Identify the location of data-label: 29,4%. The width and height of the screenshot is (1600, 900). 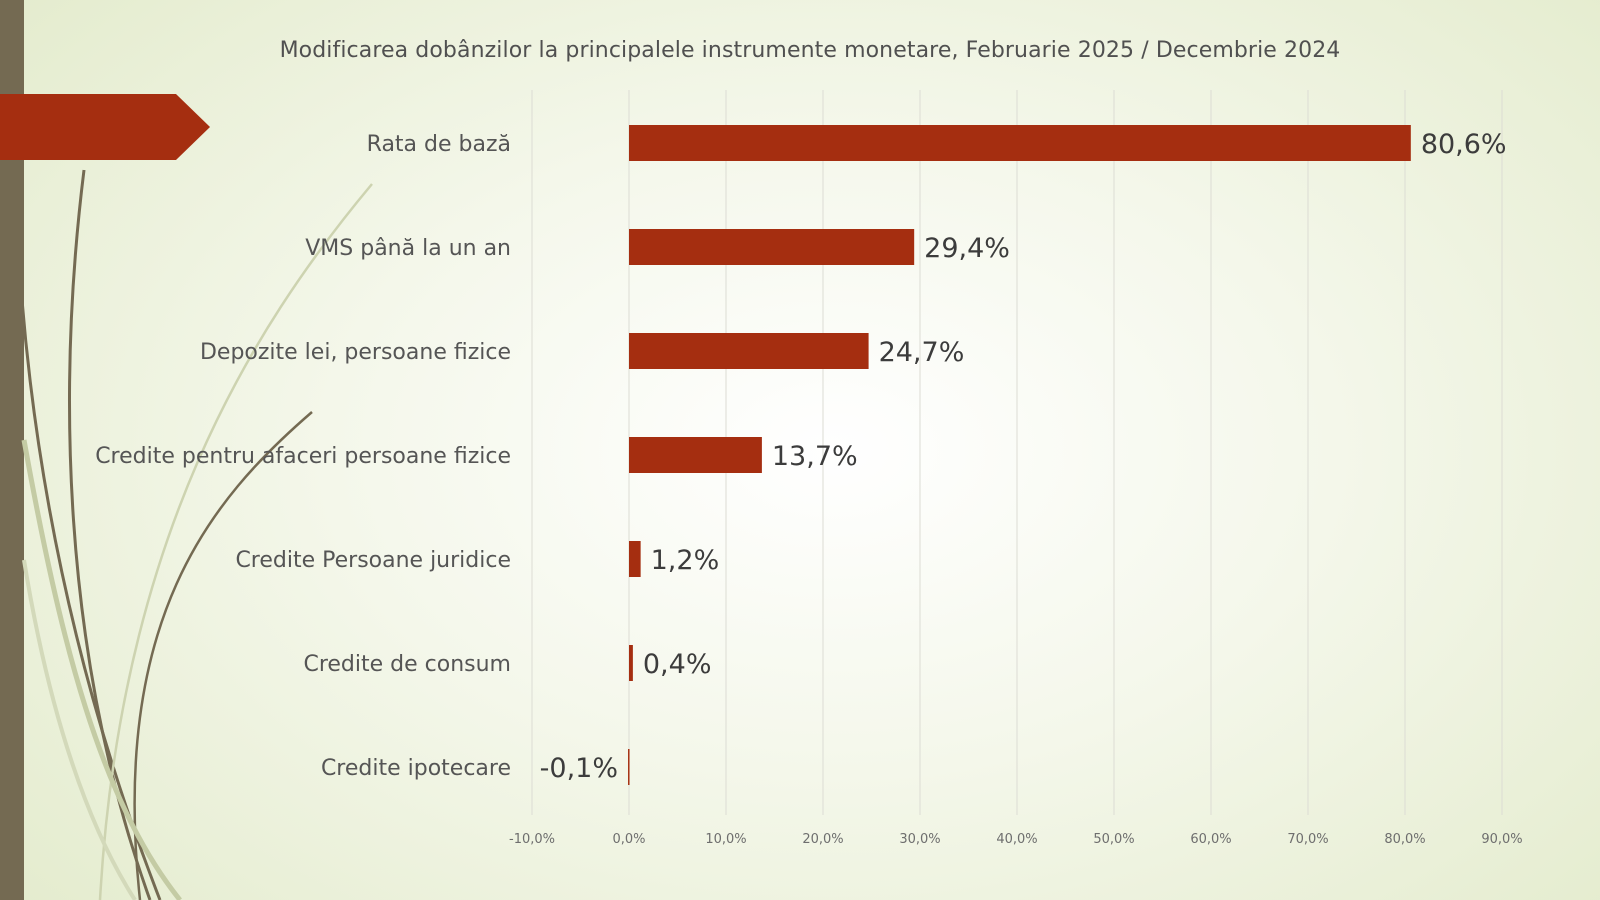
(967, 248).